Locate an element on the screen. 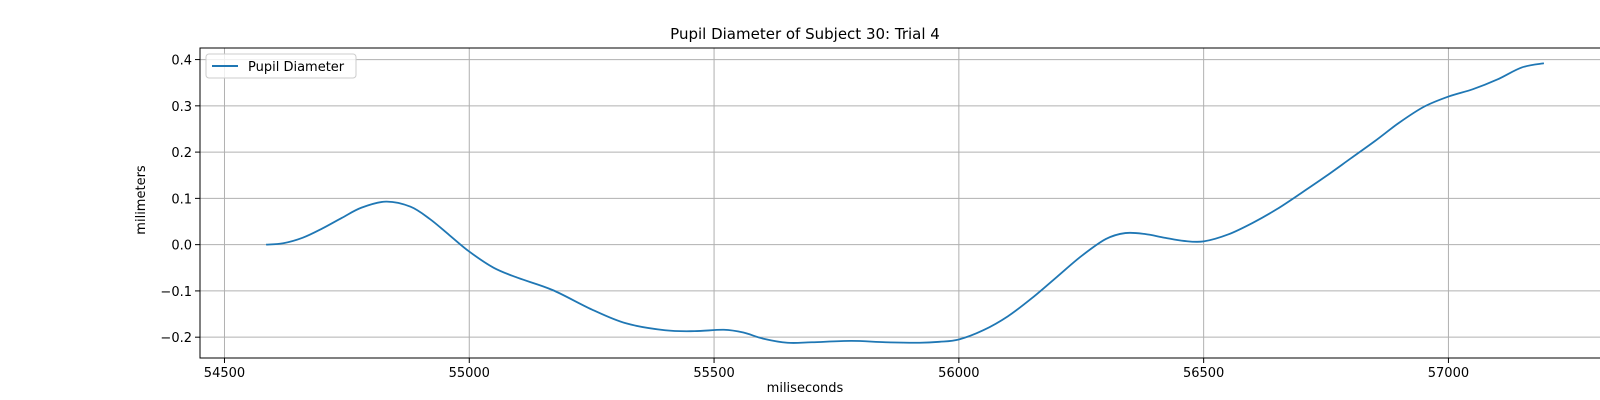 The height and width of the screenshot is (400, 1600). y-axis: −0.2 −0.1 0.0 0.1 0.2 0.3 0.4 is located at coordinates (180, 200).